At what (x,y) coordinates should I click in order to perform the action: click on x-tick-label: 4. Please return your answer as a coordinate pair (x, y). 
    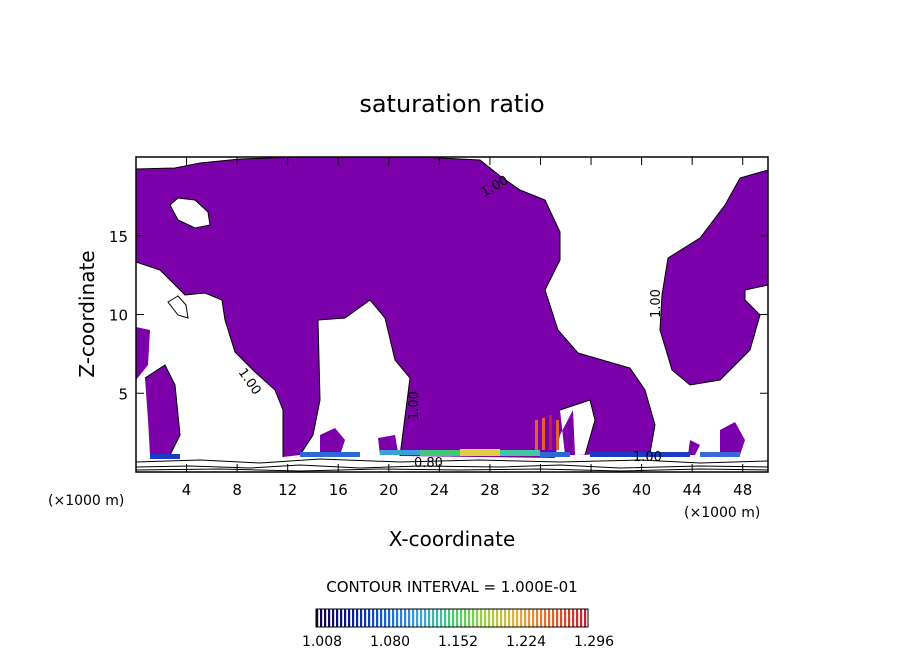
    Looking at the image, I should click on (187, 490).